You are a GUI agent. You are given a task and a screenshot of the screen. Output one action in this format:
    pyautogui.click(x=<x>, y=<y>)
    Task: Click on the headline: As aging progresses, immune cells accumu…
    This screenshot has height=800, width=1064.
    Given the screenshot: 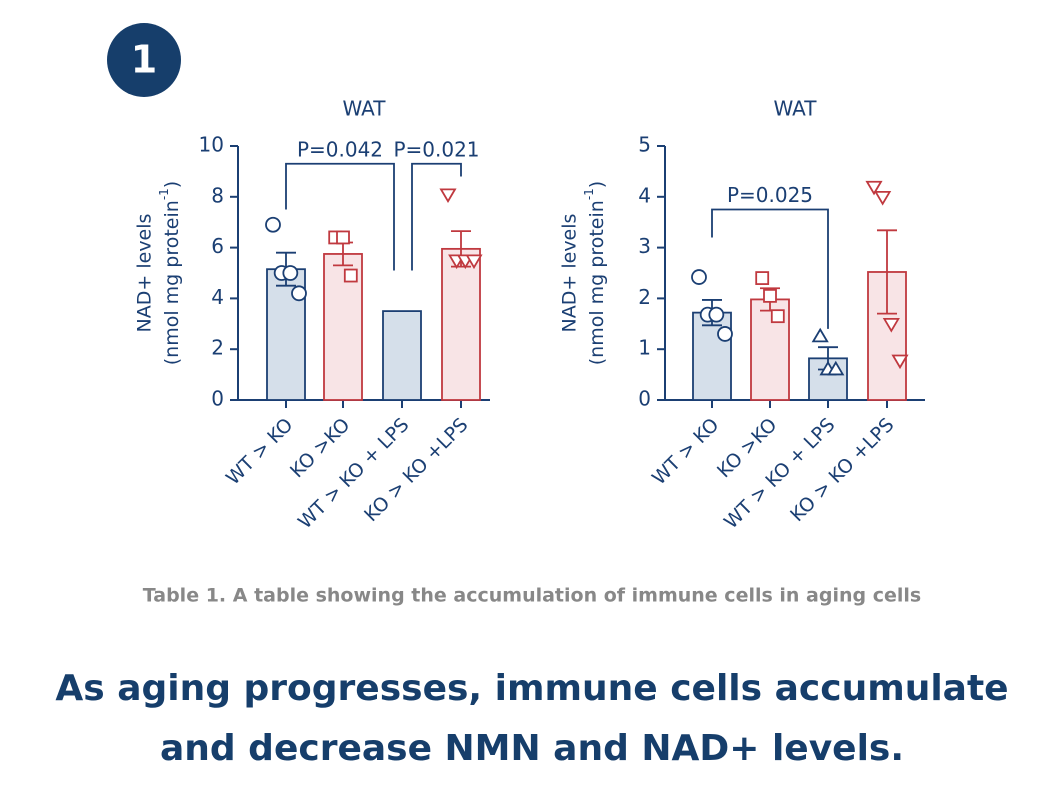 What is the action you would take?
    pyautogui.click(x=531, y=688)
    